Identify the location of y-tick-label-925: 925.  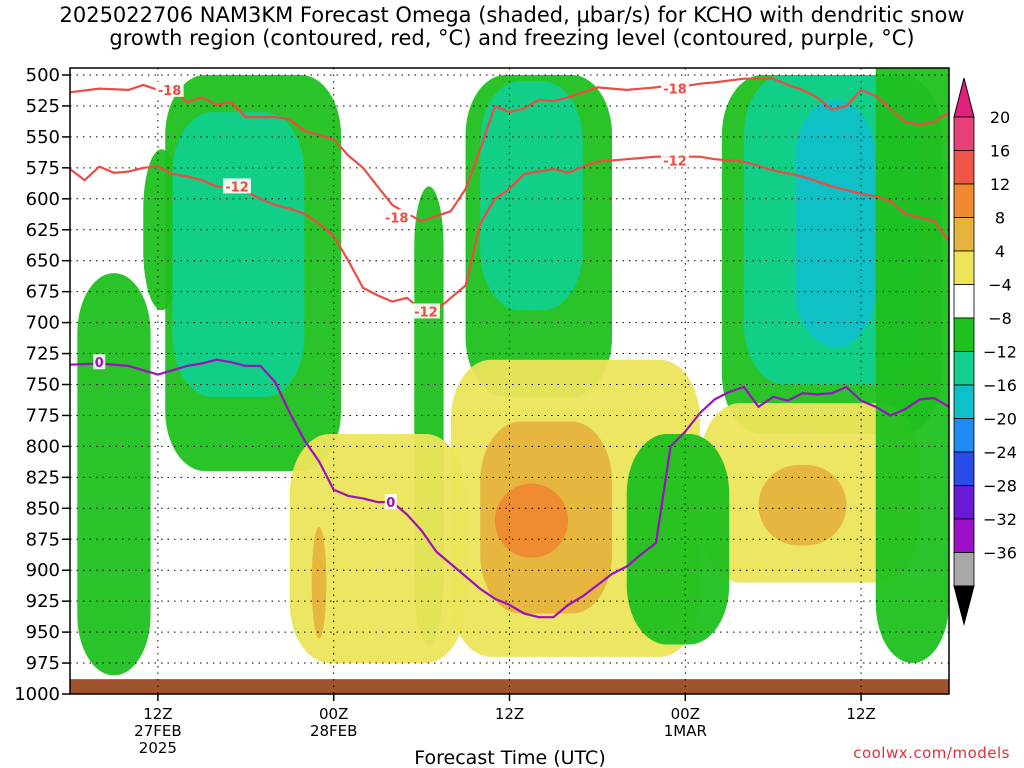
(43, 601).